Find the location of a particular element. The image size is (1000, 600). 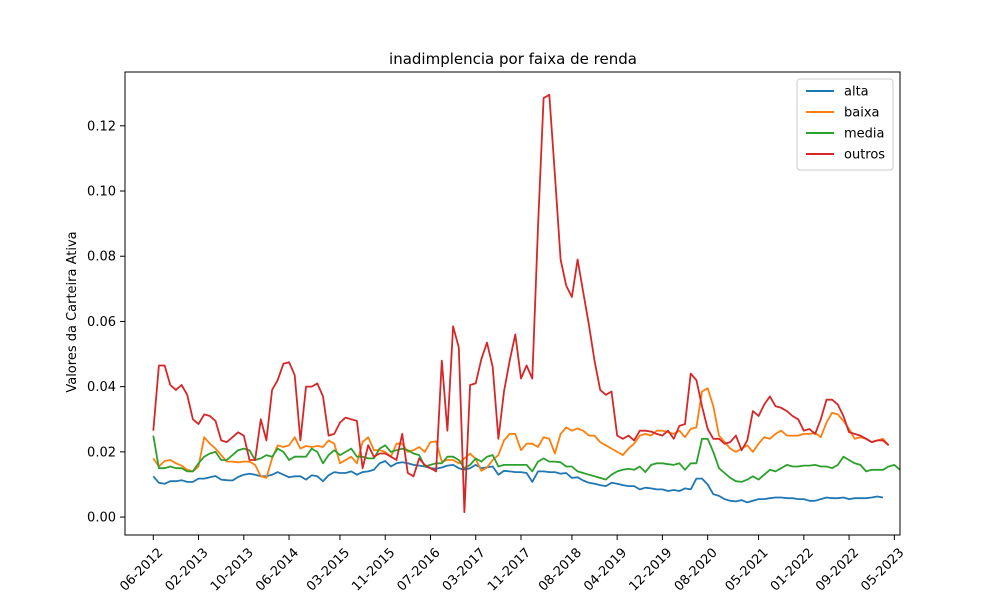

series-line-alta is located at coordinates (518, 482).